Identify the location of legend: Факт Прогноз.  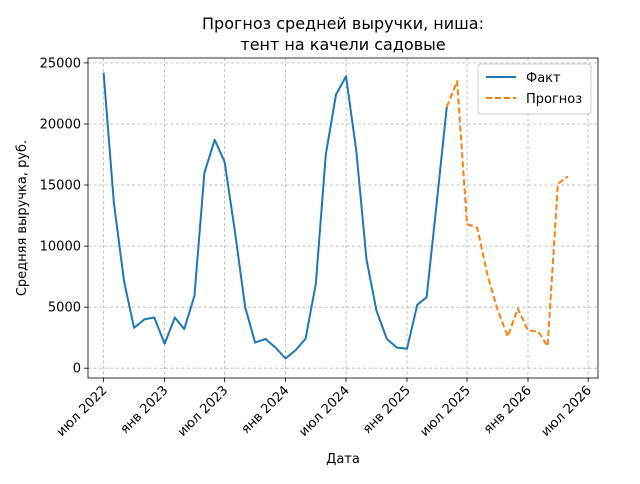
(534, 89).